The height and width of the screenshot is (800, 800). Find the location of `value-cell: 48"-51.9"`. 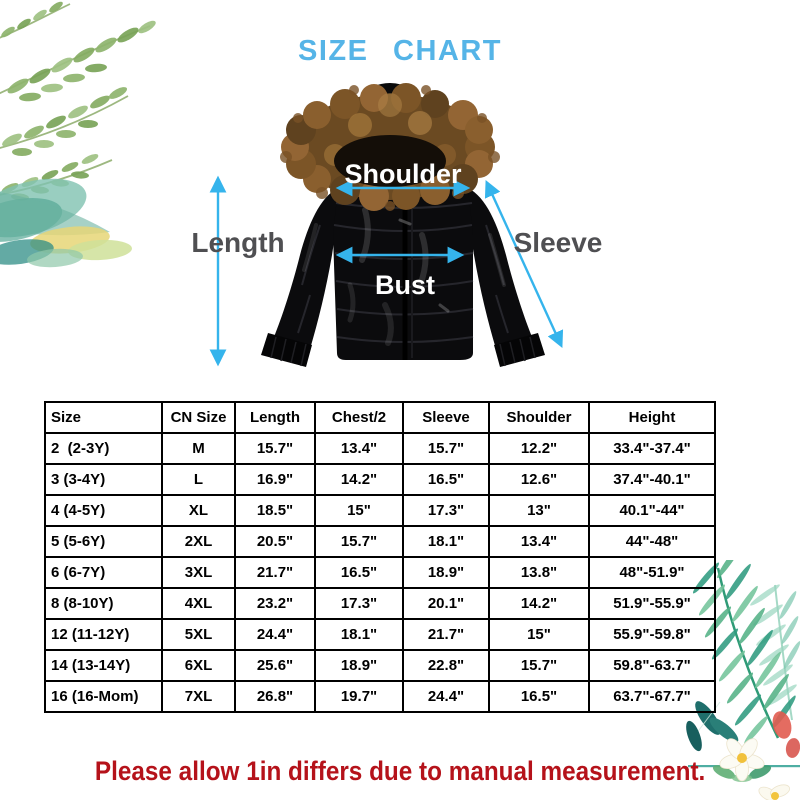

value-cell: 48"-51.9" is located at coordinates (652, 572).